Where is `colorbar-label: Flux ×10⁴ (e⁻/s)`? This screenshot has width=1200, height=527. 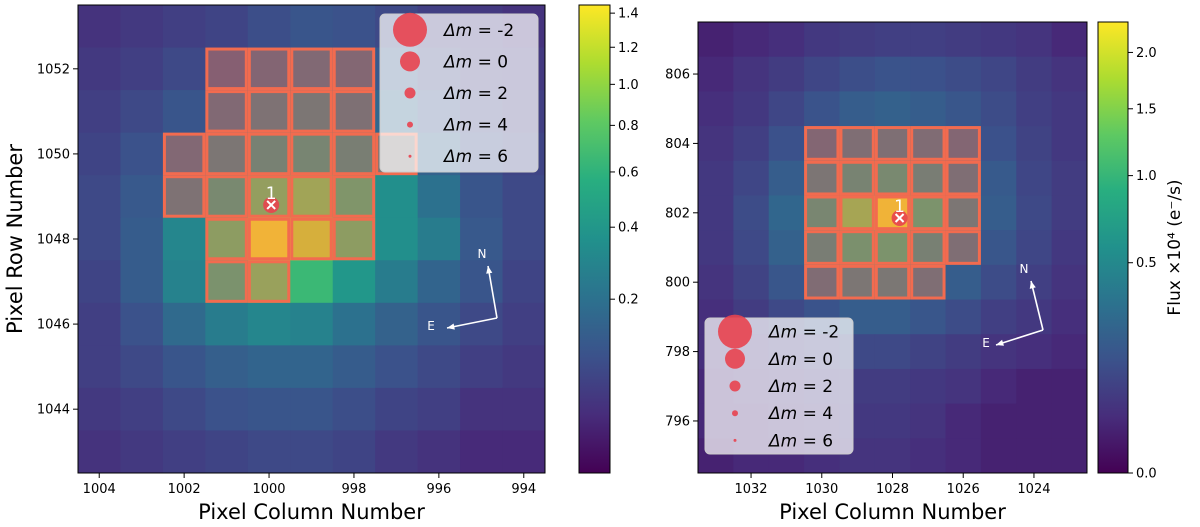 colorbar-label: Flux ×10⁴ (e⁻/s) is located at coordinates (1175, 247).